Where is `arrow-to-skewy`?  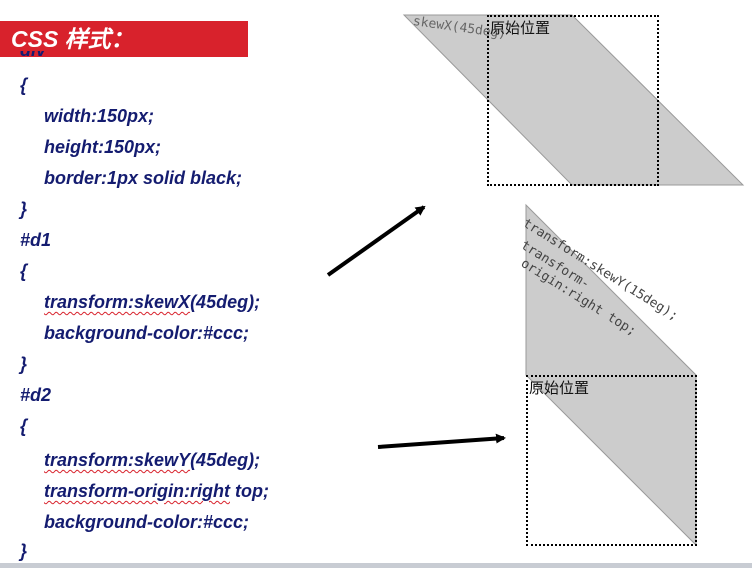
arrow-to-skewy is located at coordinates (441, 441).